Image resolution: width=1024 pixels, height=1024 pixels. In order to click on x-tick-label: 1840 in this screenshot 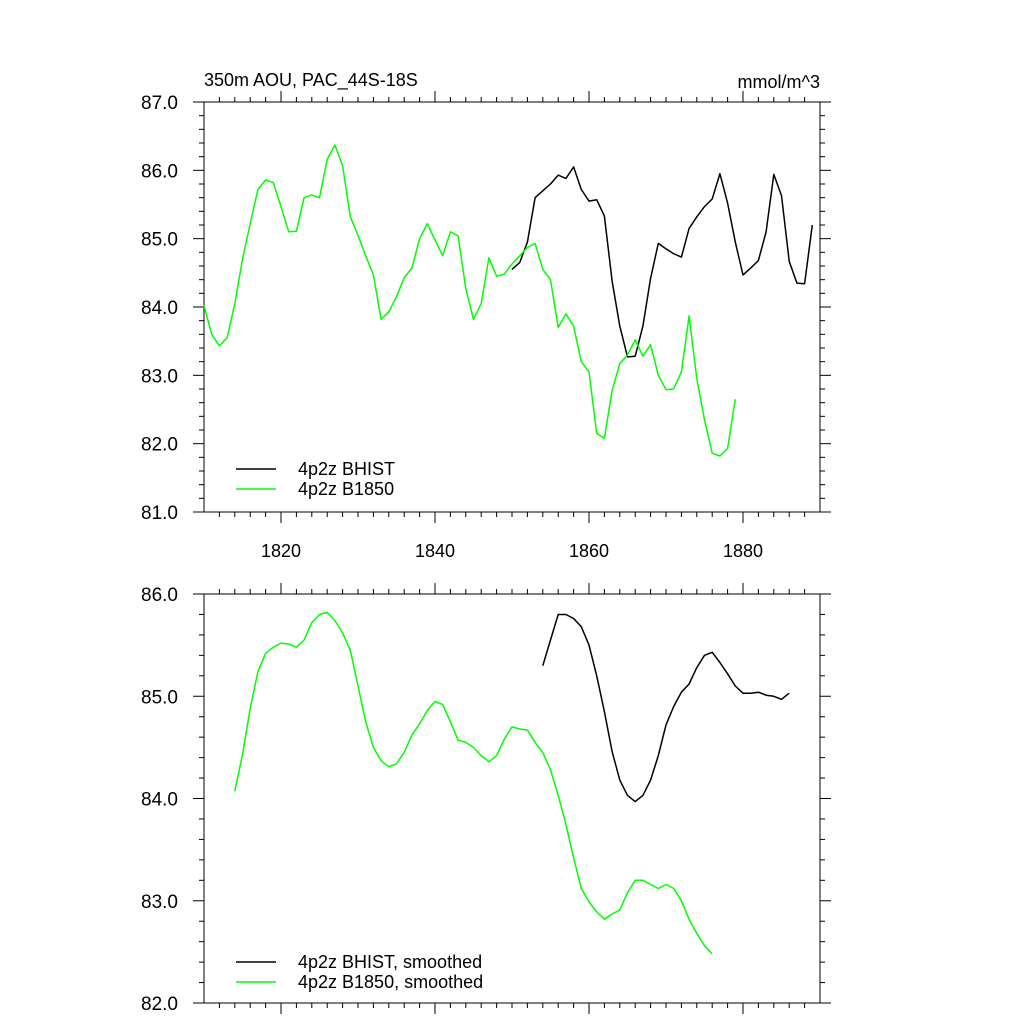, I will do `click(435, 551)`.